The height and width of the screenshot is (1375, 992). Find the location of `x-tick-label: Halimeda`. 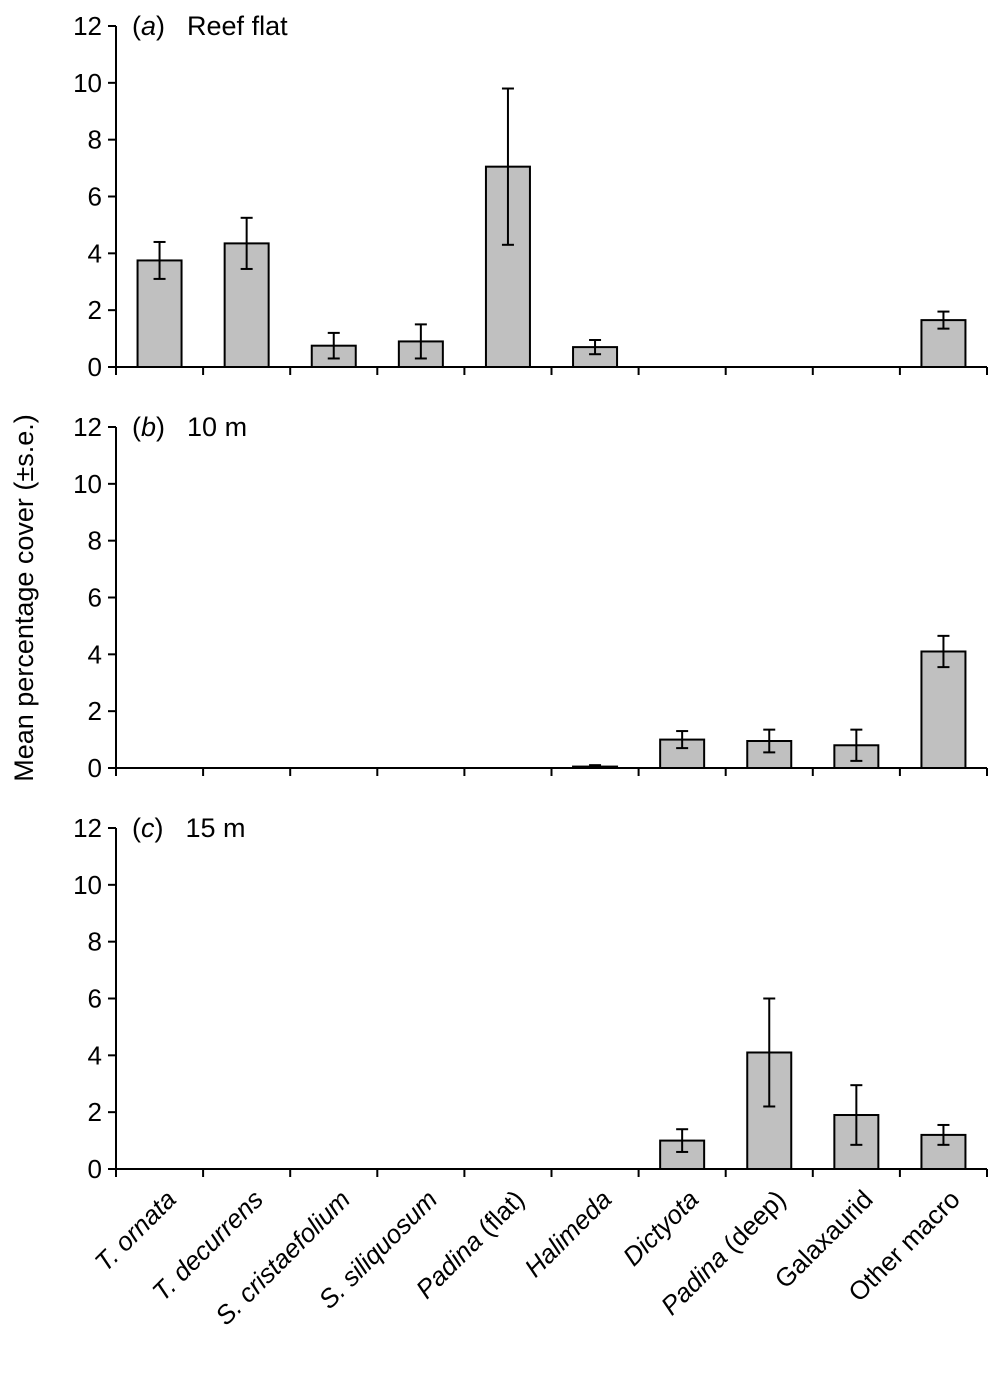

x-tick-label: Halimeda is located at coordinates (567, 1233).